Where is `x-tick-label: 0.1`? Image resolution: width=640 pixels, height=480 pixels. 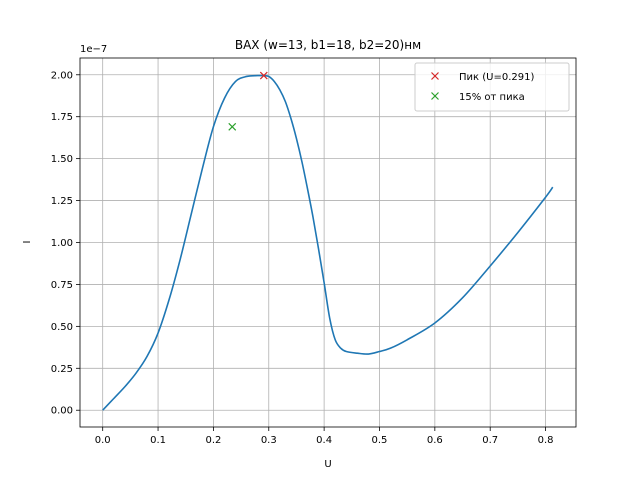
x-tick-label: 0.1 is located at coordinates (158, 440).